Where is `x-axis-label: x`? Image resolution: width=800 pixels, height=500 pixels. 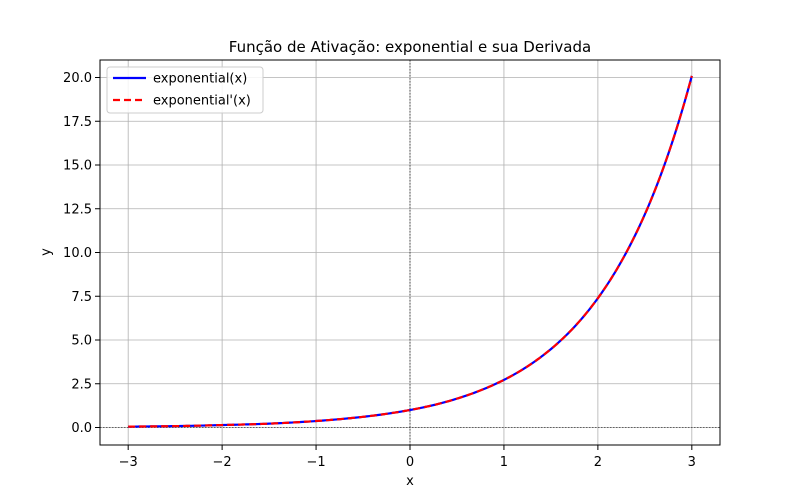 x-axis-label: x is located at coordinates (410, 481).